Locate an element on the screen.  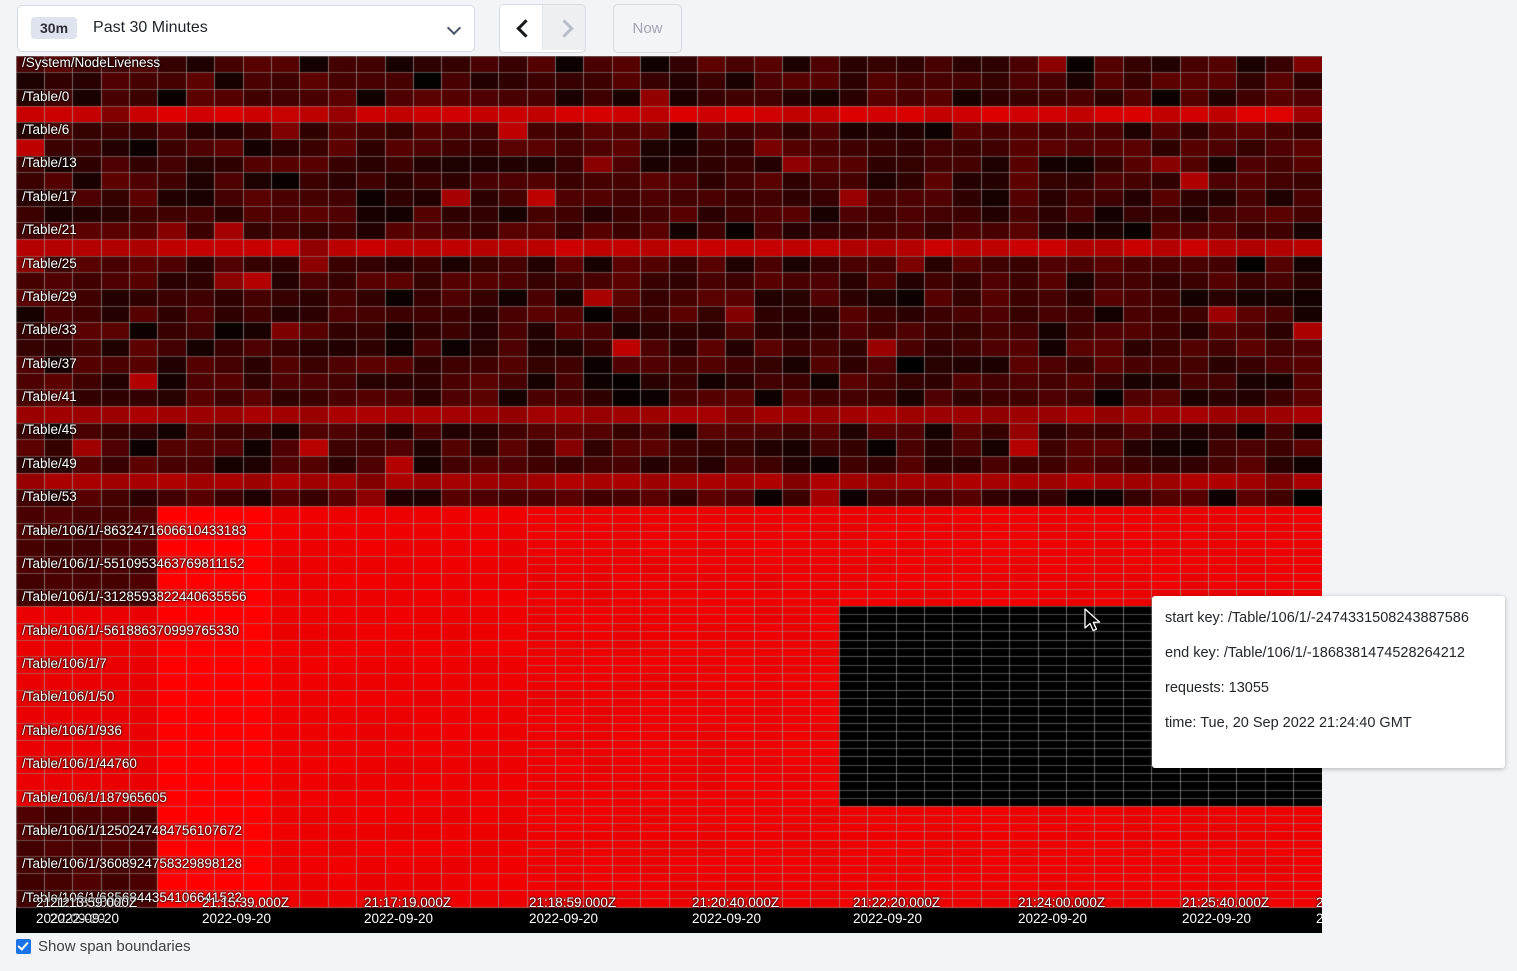
show-span-boundaries-checkbox is located at coordinates (23, 946).